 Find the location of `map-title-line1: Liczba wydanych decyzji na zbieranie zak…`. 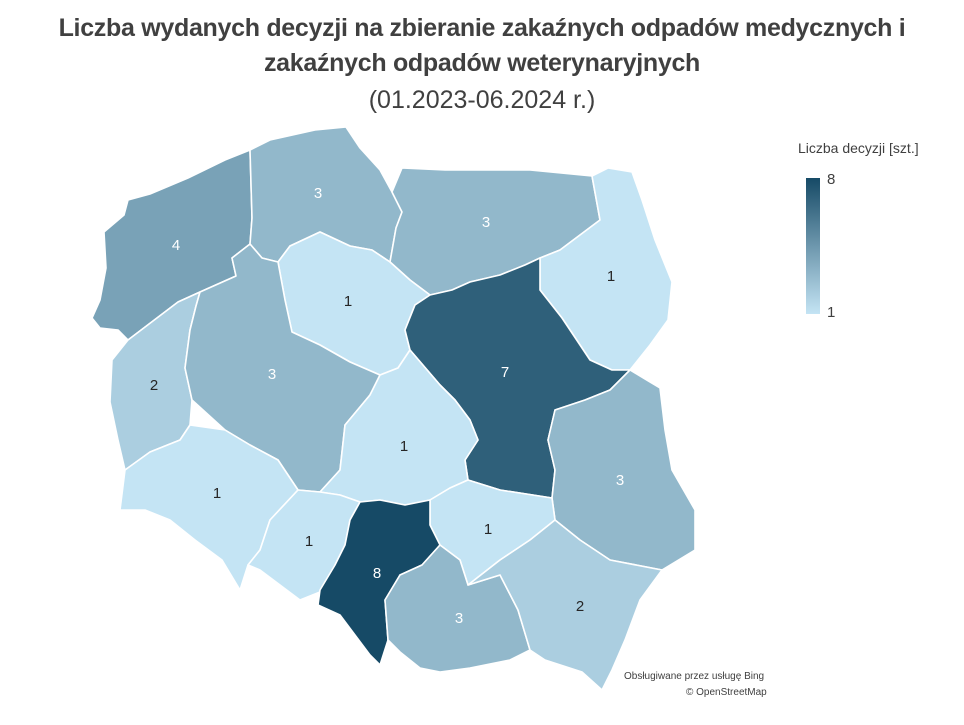

map-title-line1: Liczba wydanych decyzji na zbieranie zak… is located at coordinates (482, 28).